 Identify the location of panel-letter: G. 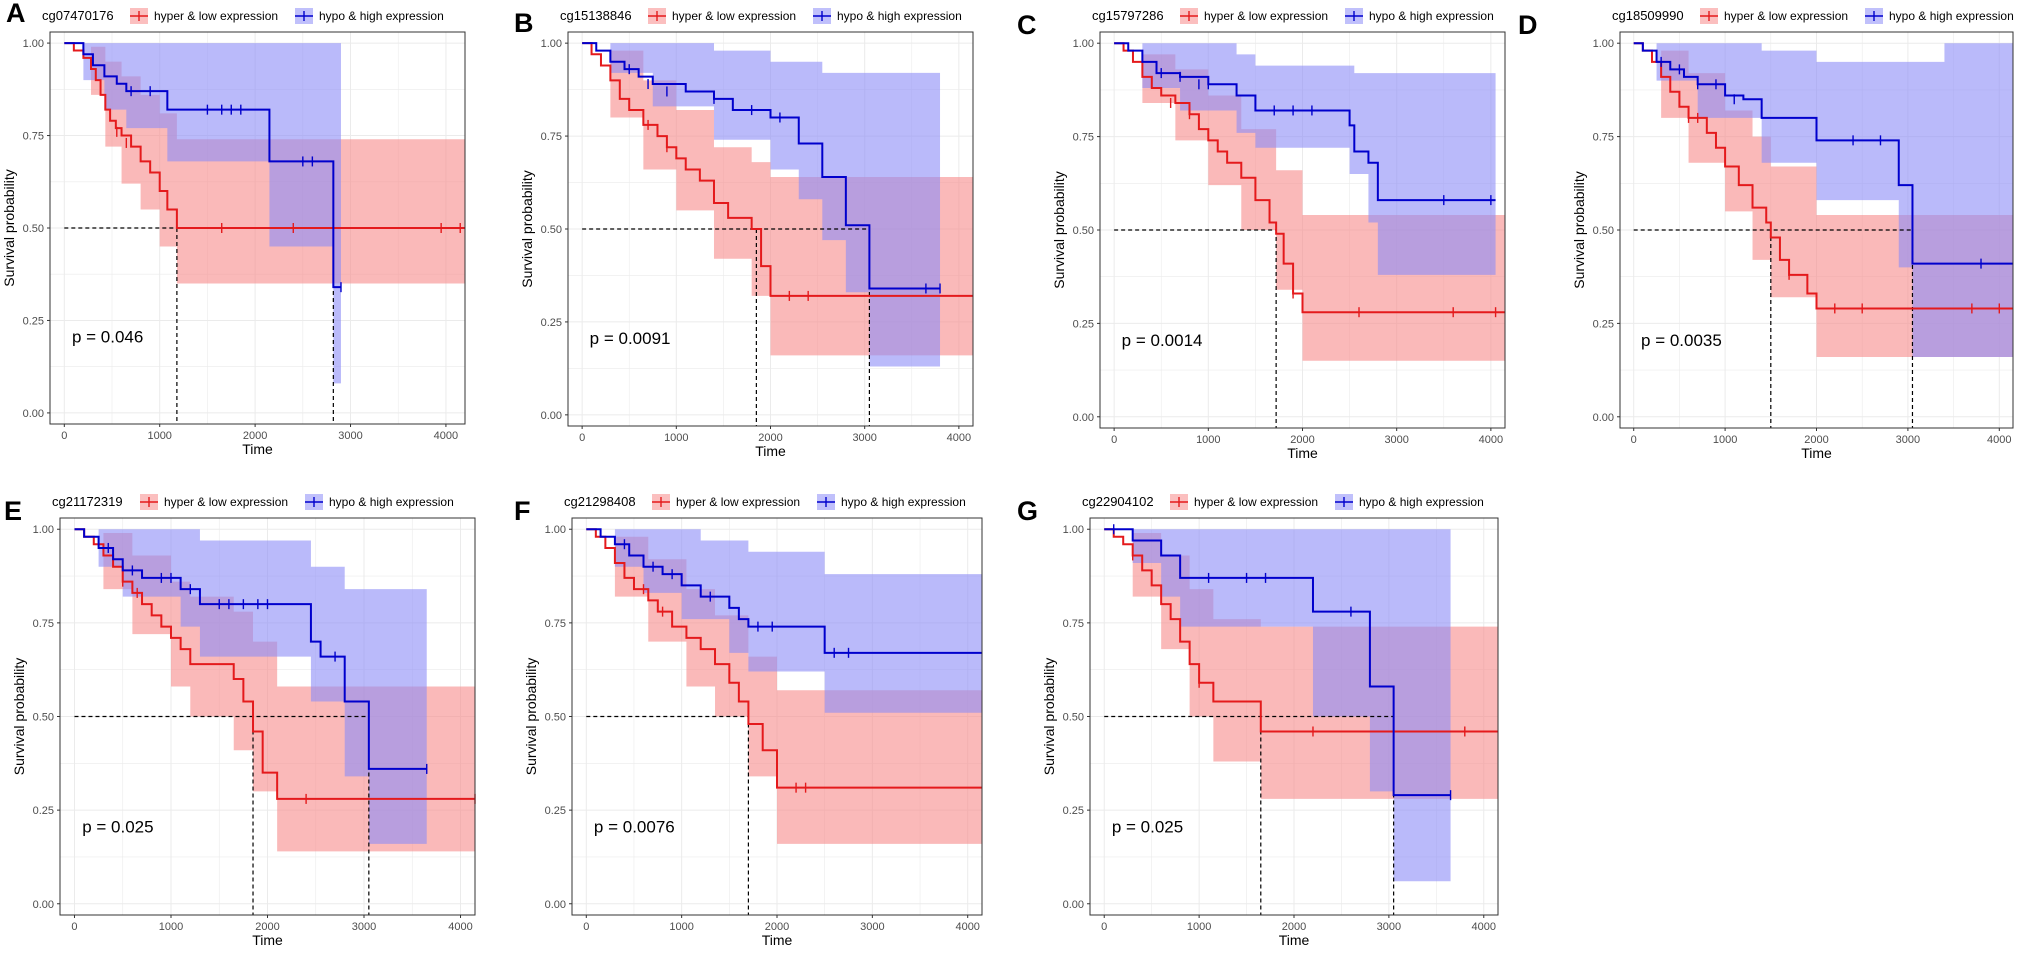
(1028, 511).